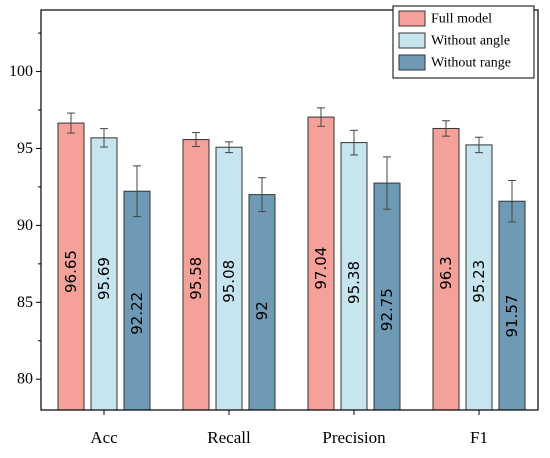 The image size is (550, 458). Describe the element at coordinates (321, 268) in the screenshot. I see `data-label: 97.04` at that location.